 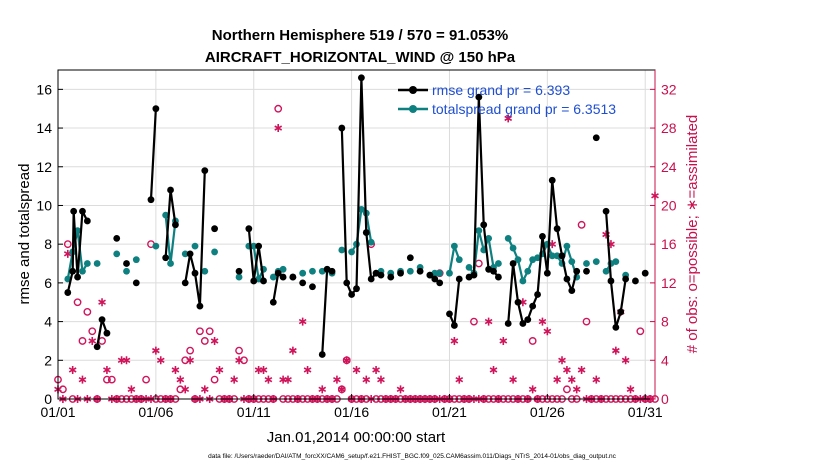 What do you see at coordinates (254, 412) in the screenshot?
I see `x-tick-label: 01/11` at bounding box center [254, 412].